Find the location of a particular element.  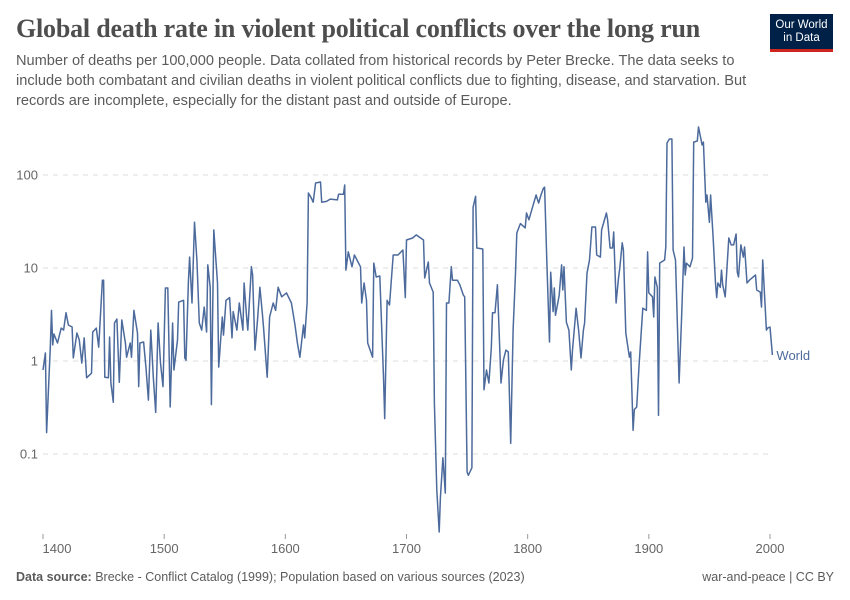

owid-logo: Our World in Data is located at coordinates (801, 33).